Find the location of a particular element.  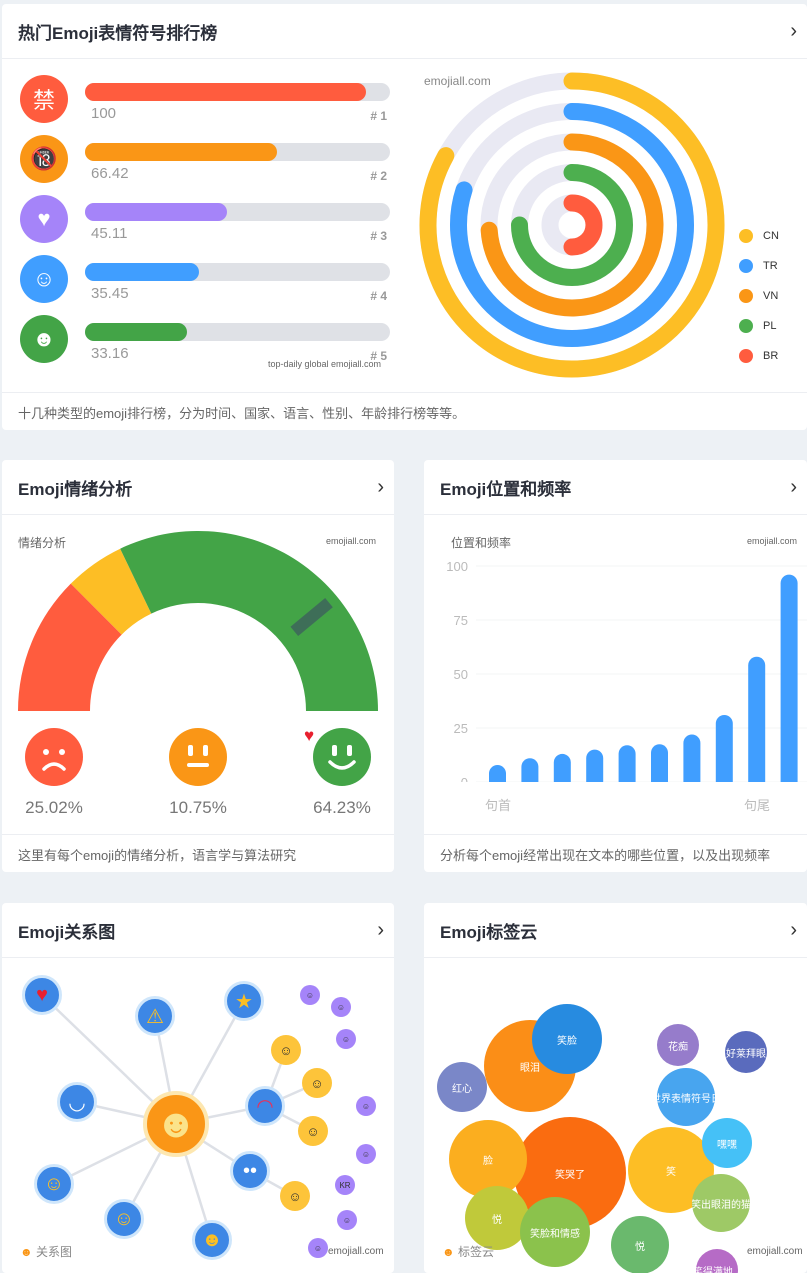

tag-bubble: 笑脸和情感 is located at coordinates (555, 1232).